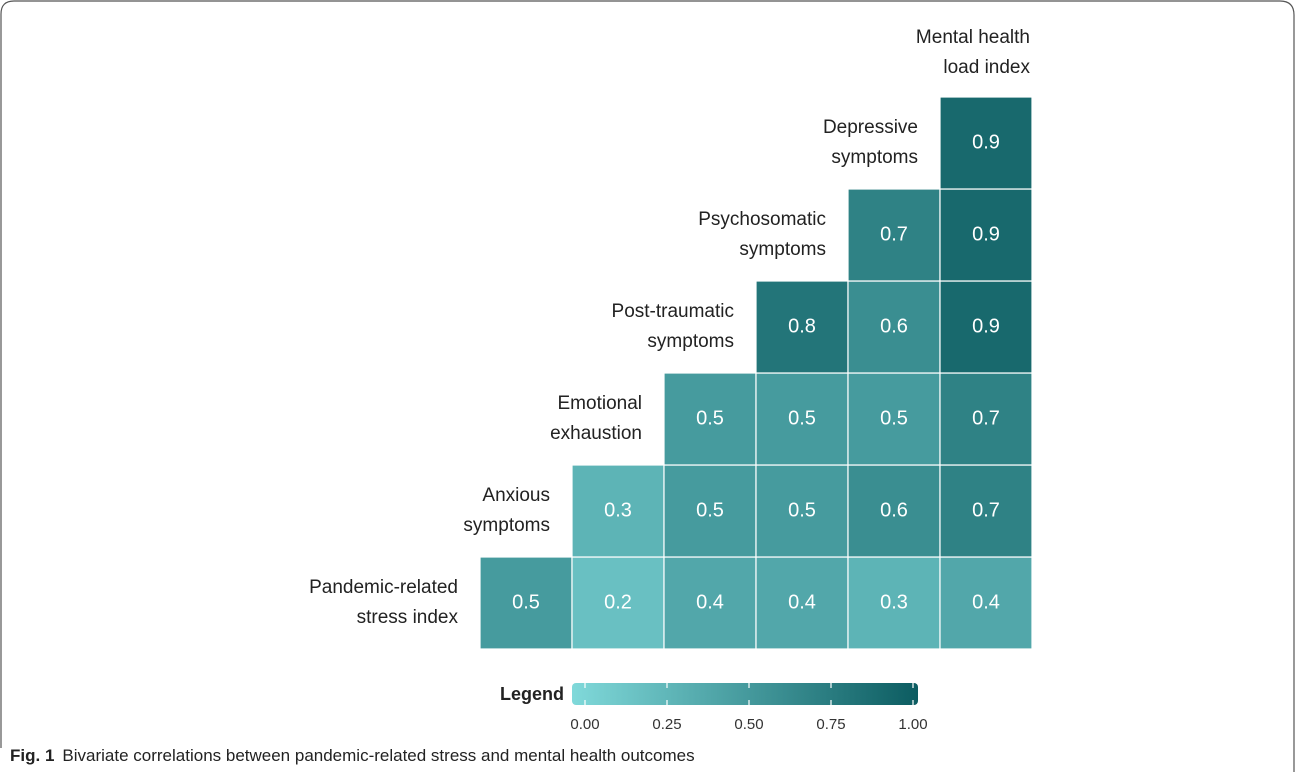 The height and width of the screenshot is (772, 1295). I want to click on cell-label: 0.8, so click(802, 326).